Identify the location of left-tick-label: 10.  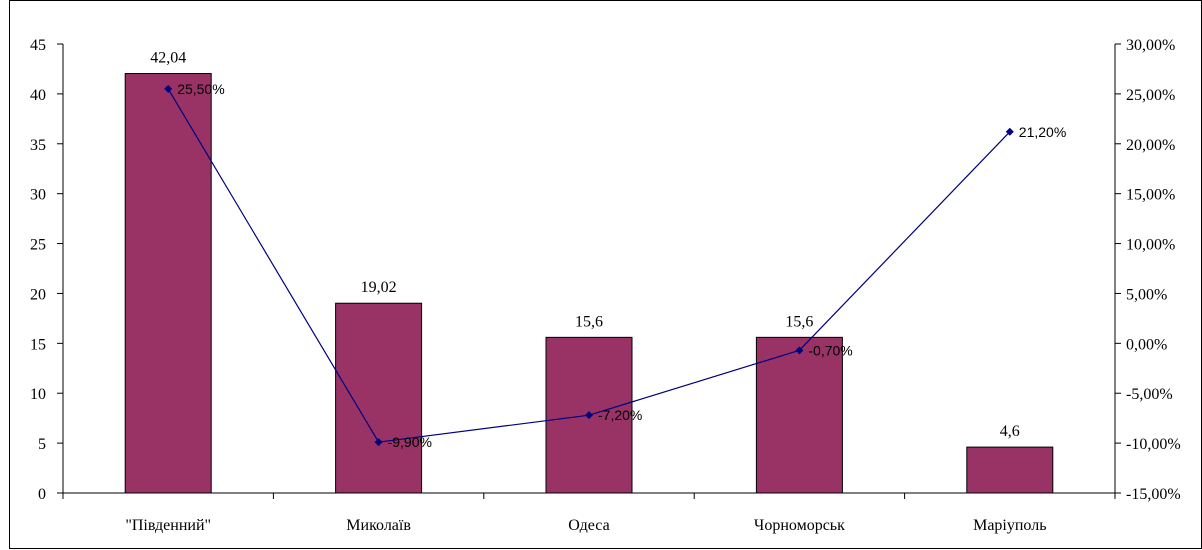
(38, 394).